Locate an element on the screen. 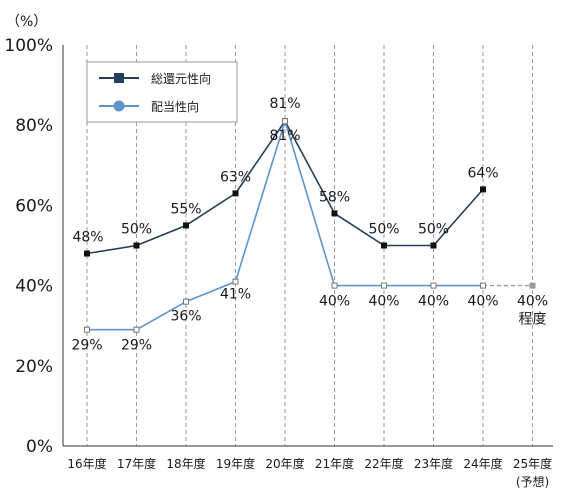 This screenshot has width=562, height=504. x-tick-note: (予想) is located at coordinates (532, 481).